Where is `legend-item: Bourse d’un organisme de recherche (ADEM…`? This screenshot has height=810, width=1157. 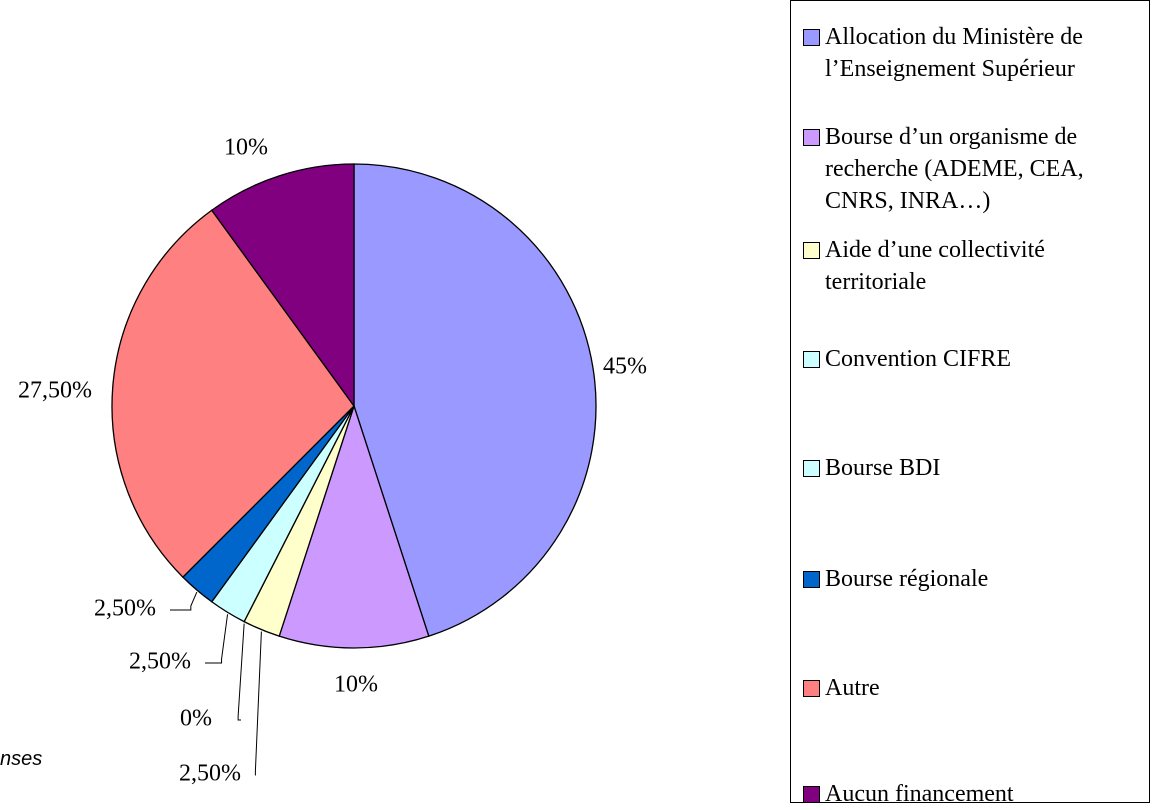
legend-item: Bourse d’un organisme de recherche (ADEM… is located at coordinates (971, 169).